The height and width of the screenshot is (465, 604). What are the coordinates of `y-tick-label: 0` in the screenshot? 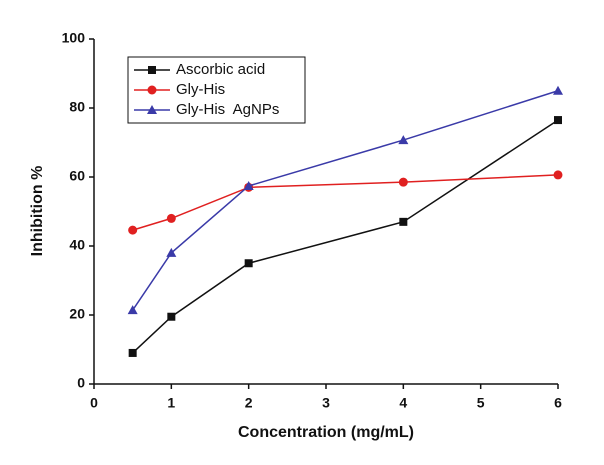 It's located at (81, 383).